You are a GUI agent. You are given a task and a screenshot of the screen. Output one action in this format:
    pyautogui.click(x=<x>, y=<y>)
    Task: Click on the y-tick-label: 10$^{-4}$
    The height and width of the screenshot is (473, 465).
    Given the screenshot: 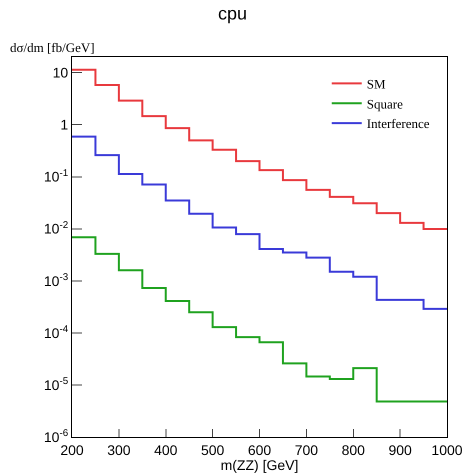 What is the action you would take?
    pyautogui.click(x=56, y=332)
    